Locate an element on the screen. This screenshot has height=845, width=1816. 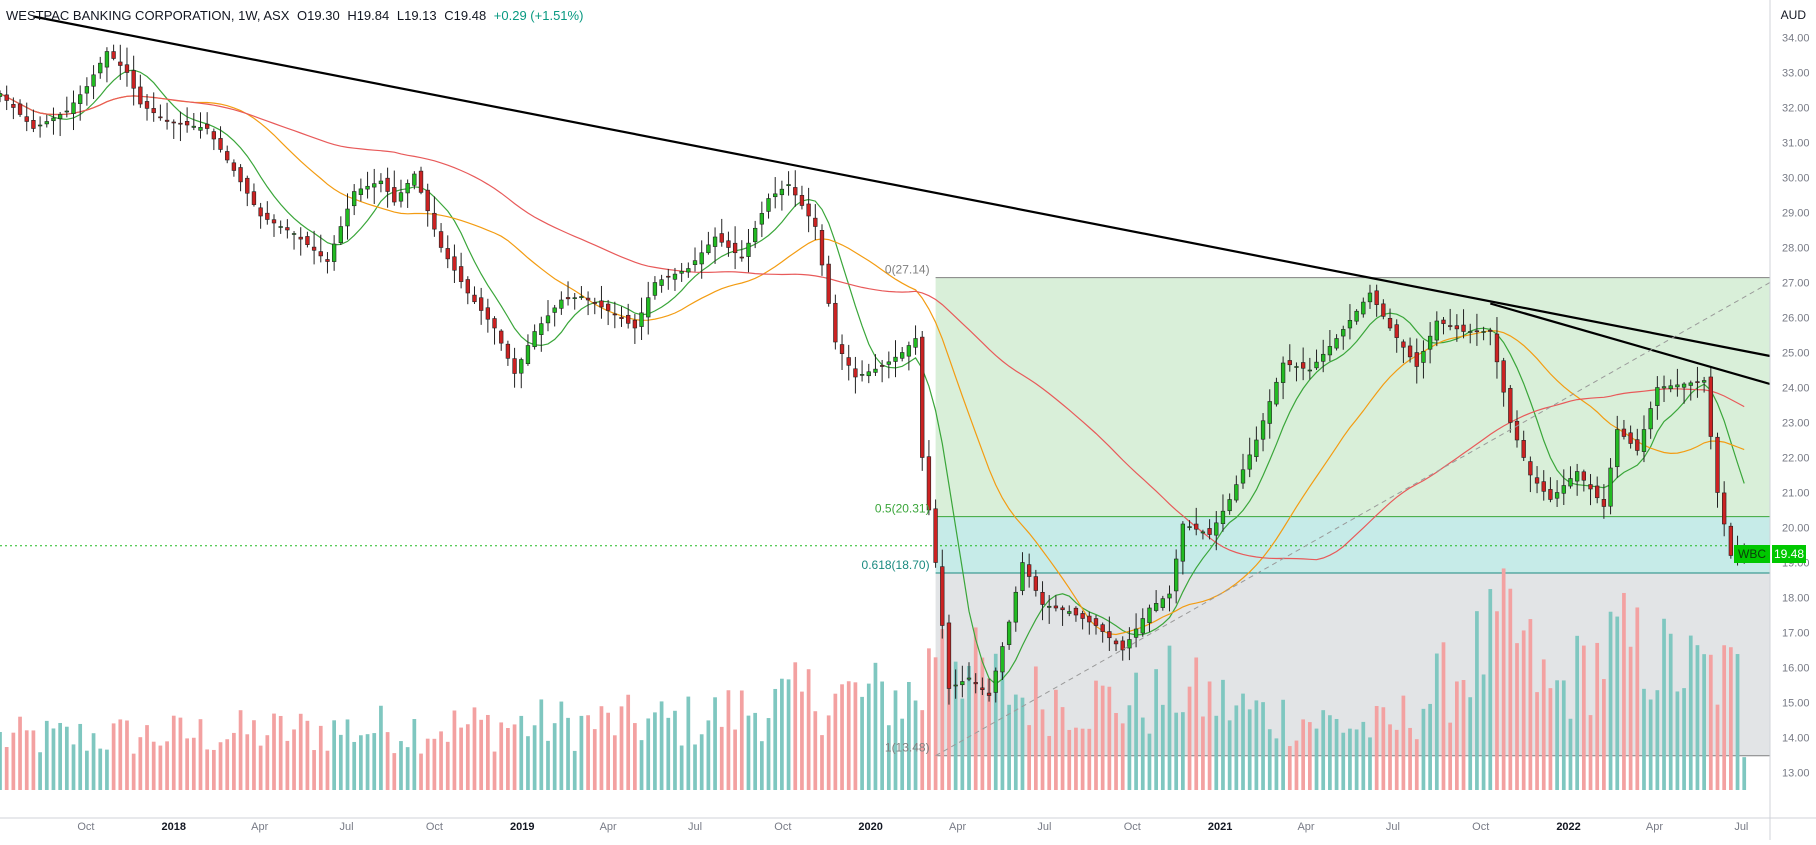
y-tick-label: 16.00 is located at coordinates (1796, 669).